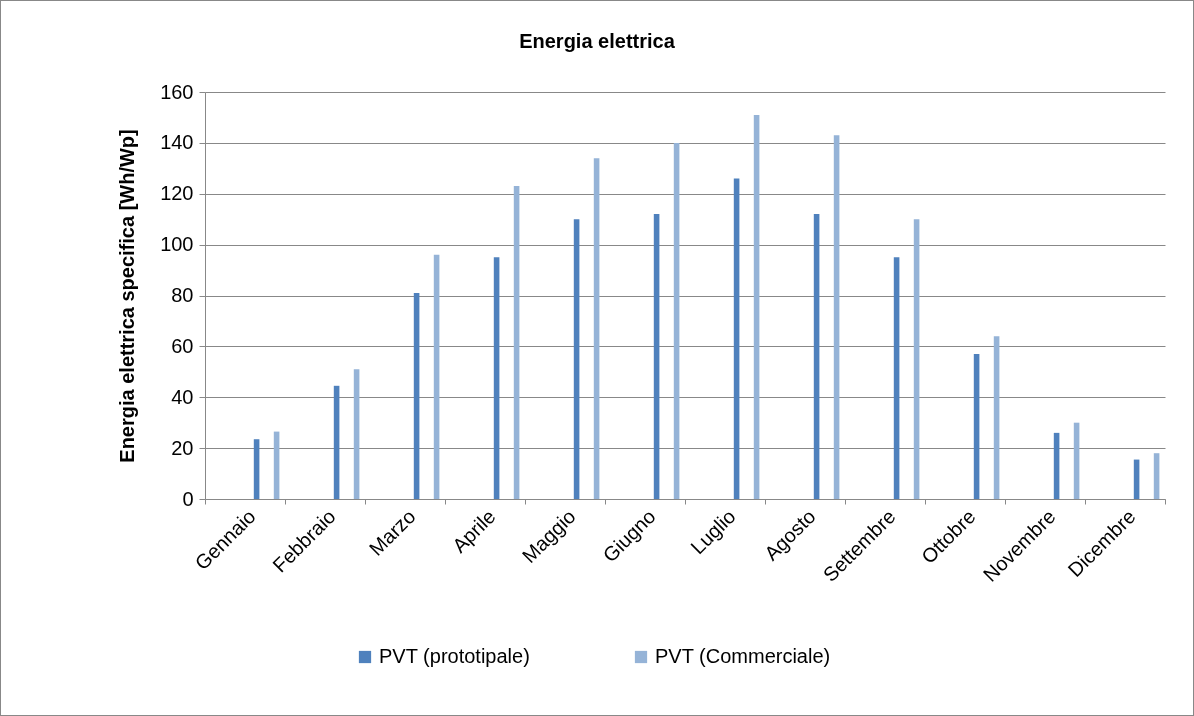 The height and width of the screenshot is (716, 1194). Describe the element at coordinates (454, 656) in the screenshot. I see `legend-label: PVT (prototipale)` at that location.